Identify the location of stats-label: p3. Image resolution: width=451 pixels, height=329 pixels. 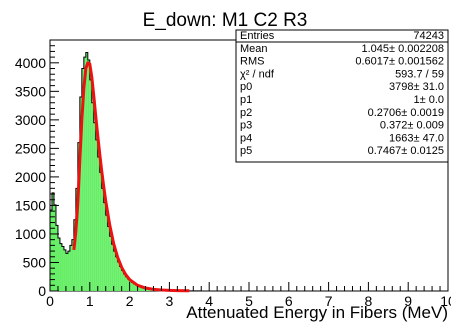
(246, 126).